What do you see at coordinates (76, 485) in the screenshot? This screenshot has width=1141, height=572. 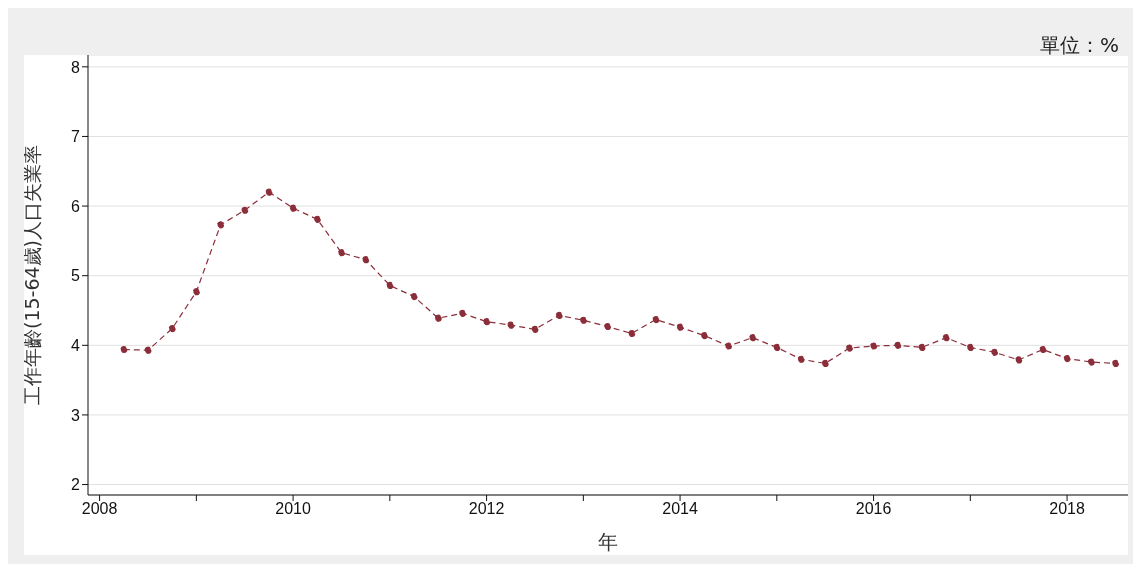 I see `y-tick-label: 2` at bounding box center [76, 485].